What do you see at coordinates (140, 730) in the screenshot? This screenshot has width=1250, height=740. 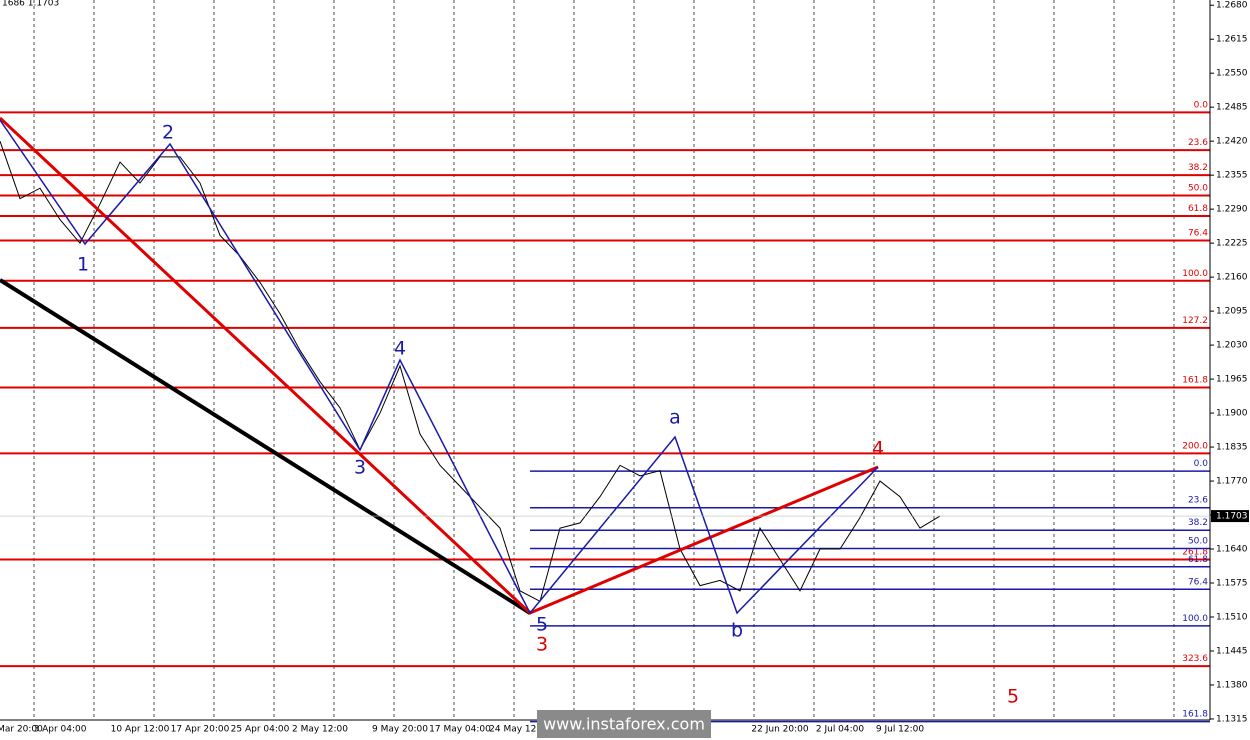 I see `x-tick-label: 10 Apr 12:00` at bounding box center [140, 730].